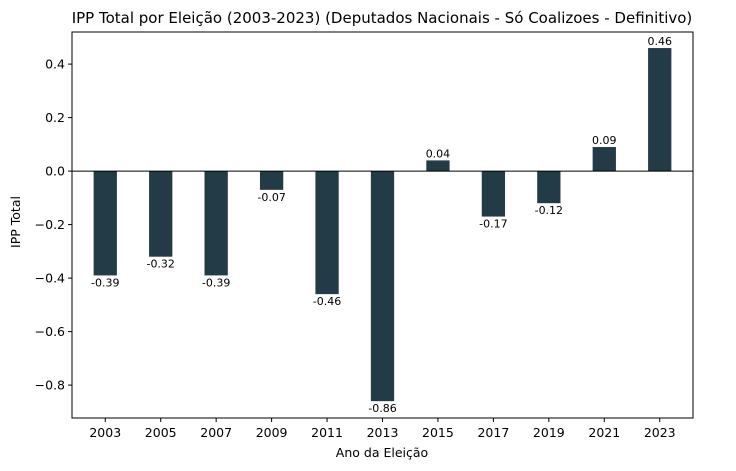  What do you see at coordinates (55, 117) in the screenshot?
I see `y-tick-label: 0.2` at bounding box center [55, 117].